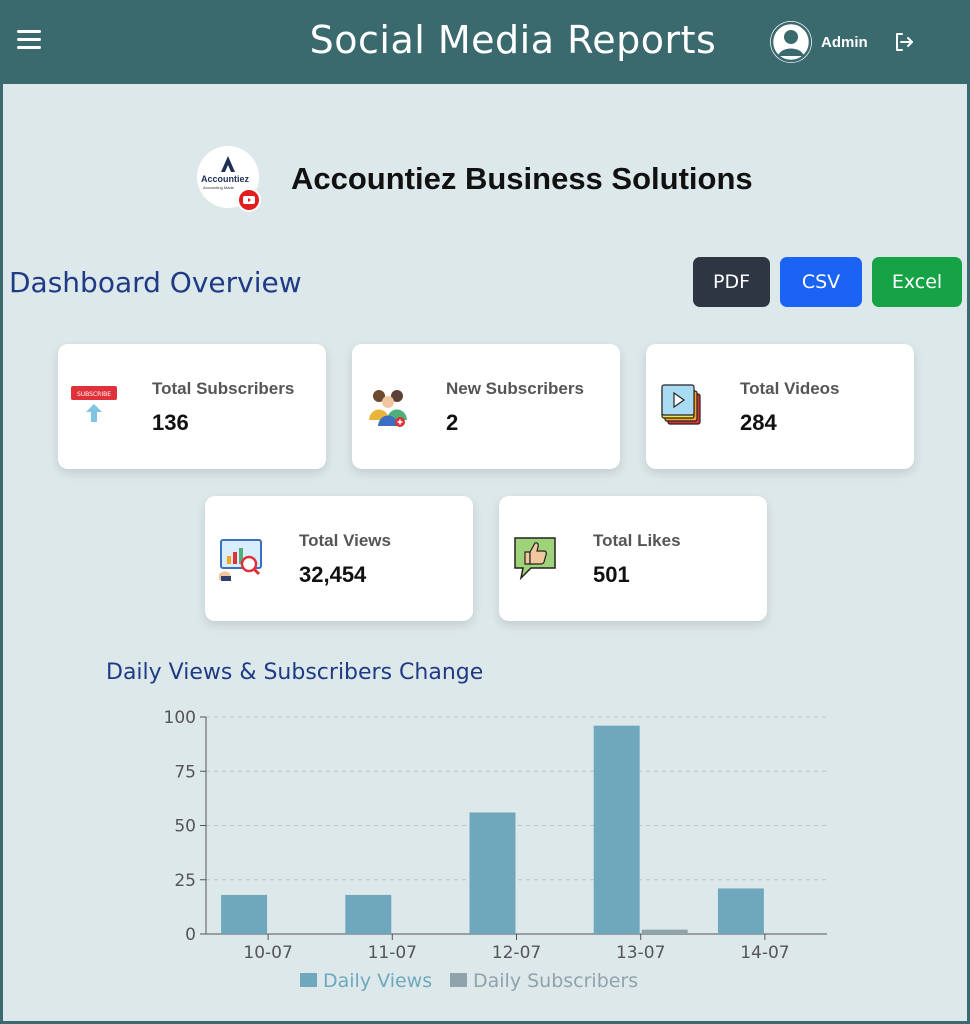  What do you see at coordinates (515, 388) in the screenshot?
I see `card-label: New Subscribers` at bounding box center [515, 388].